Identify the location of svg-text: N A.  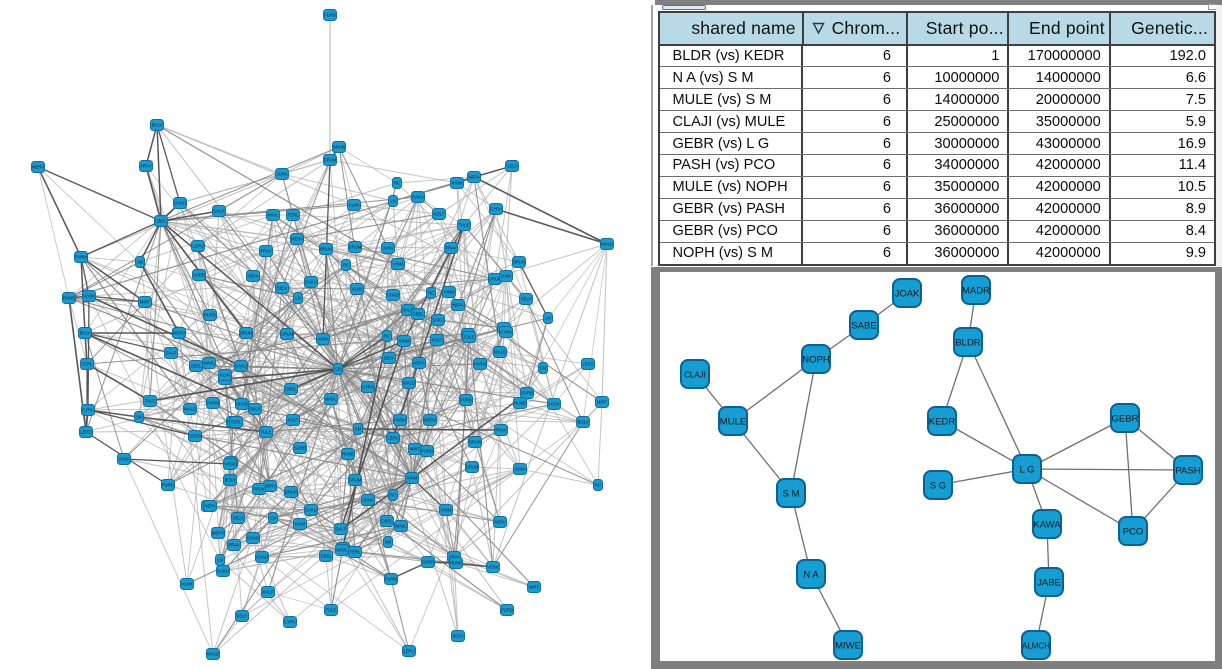
(811, 575).